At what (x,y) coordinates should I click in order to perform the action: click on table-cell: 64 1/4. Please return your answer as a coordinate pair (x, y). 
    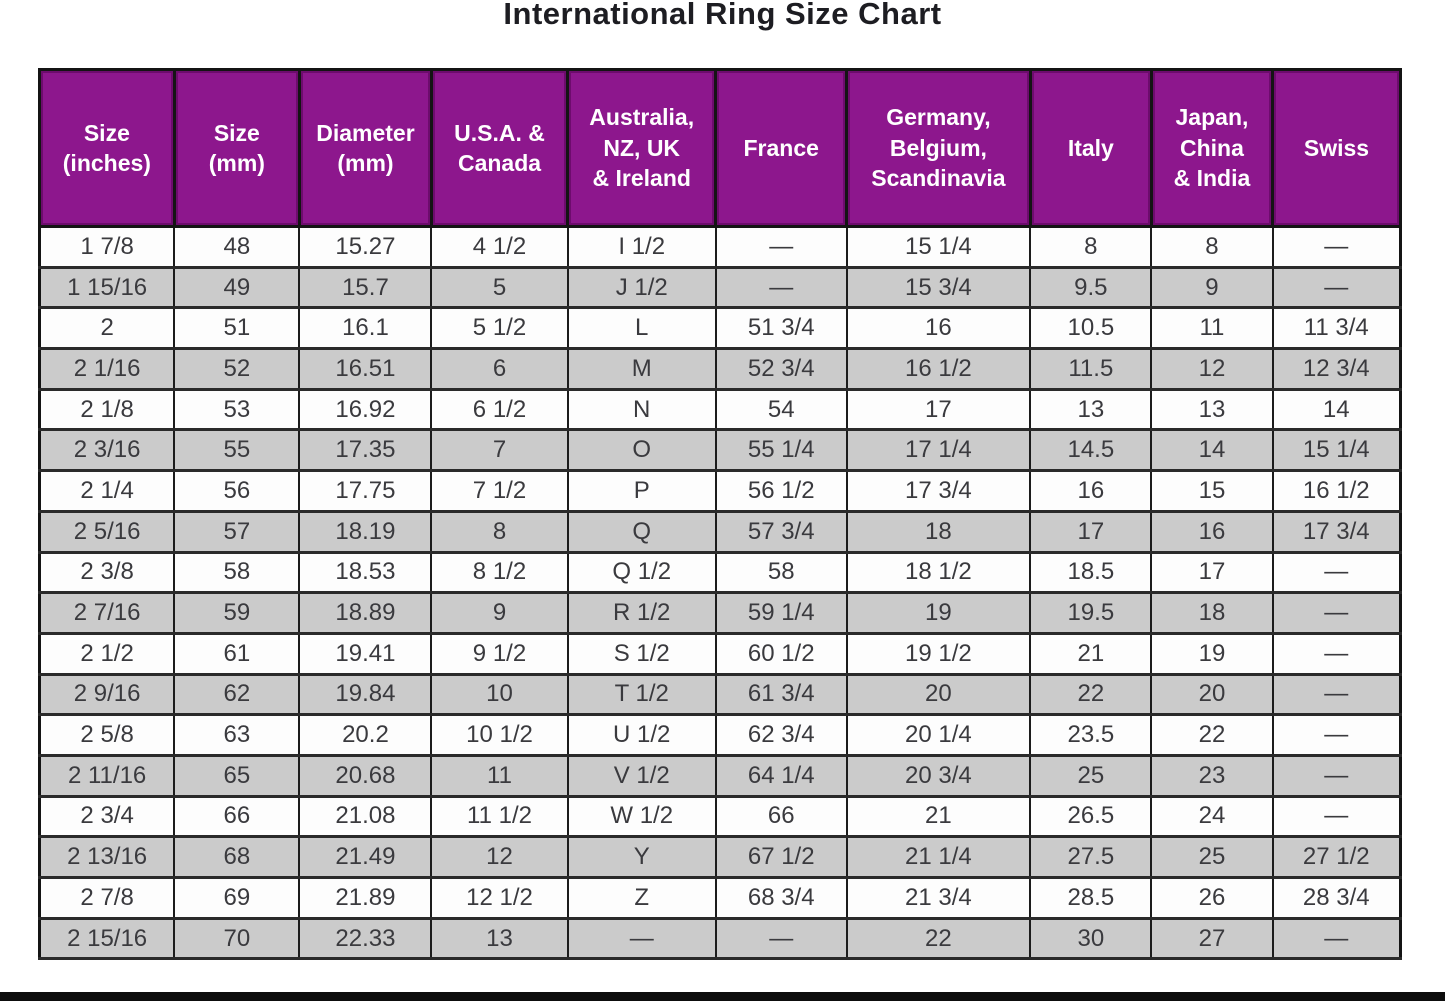
    Looking at the image, I should click on (781, 775).